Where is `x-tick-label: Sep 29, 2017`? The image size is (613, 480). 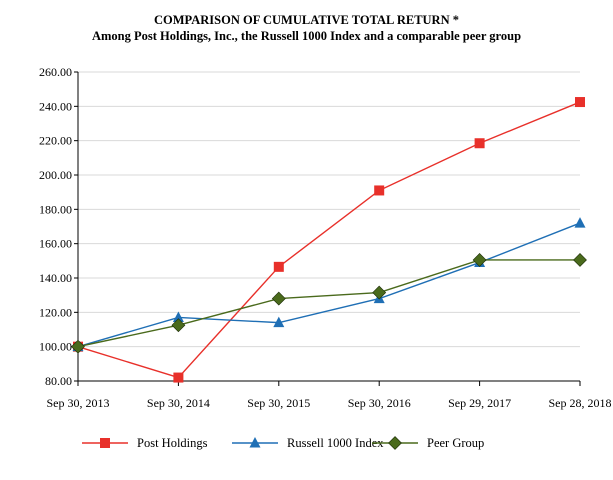
x-tick-label: Sep 29, 2017 is located at coordinates (479, 403).